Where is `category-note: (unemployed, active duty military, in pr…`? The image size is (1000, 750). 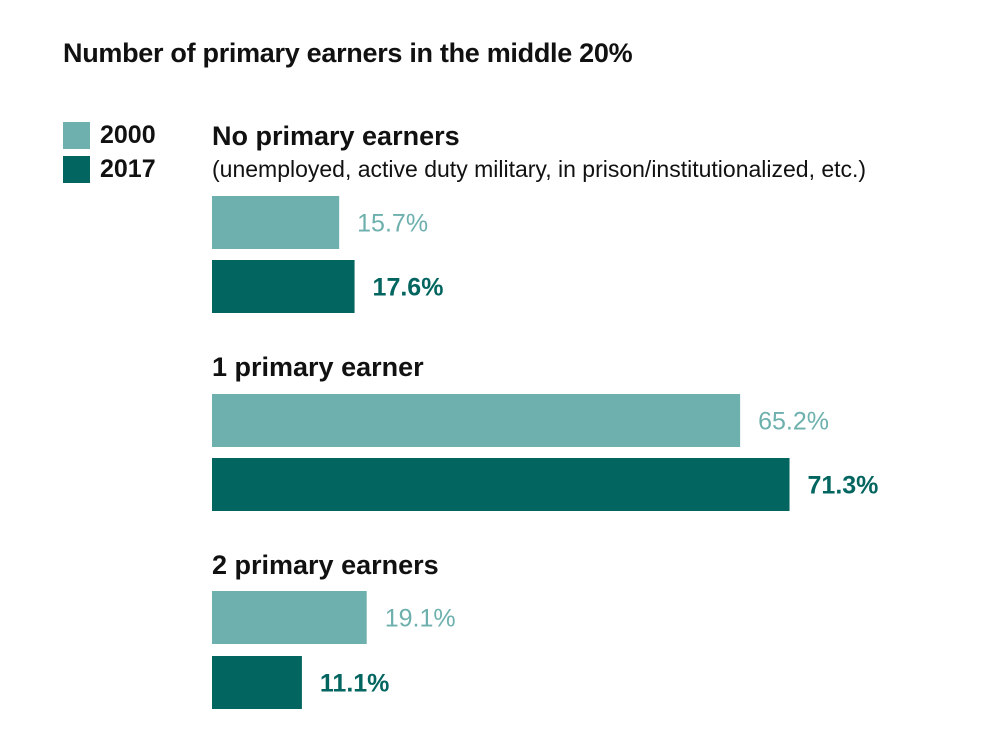 category-note: (unemployed, active duty military, in pr… is located at coordinates (539, 169).